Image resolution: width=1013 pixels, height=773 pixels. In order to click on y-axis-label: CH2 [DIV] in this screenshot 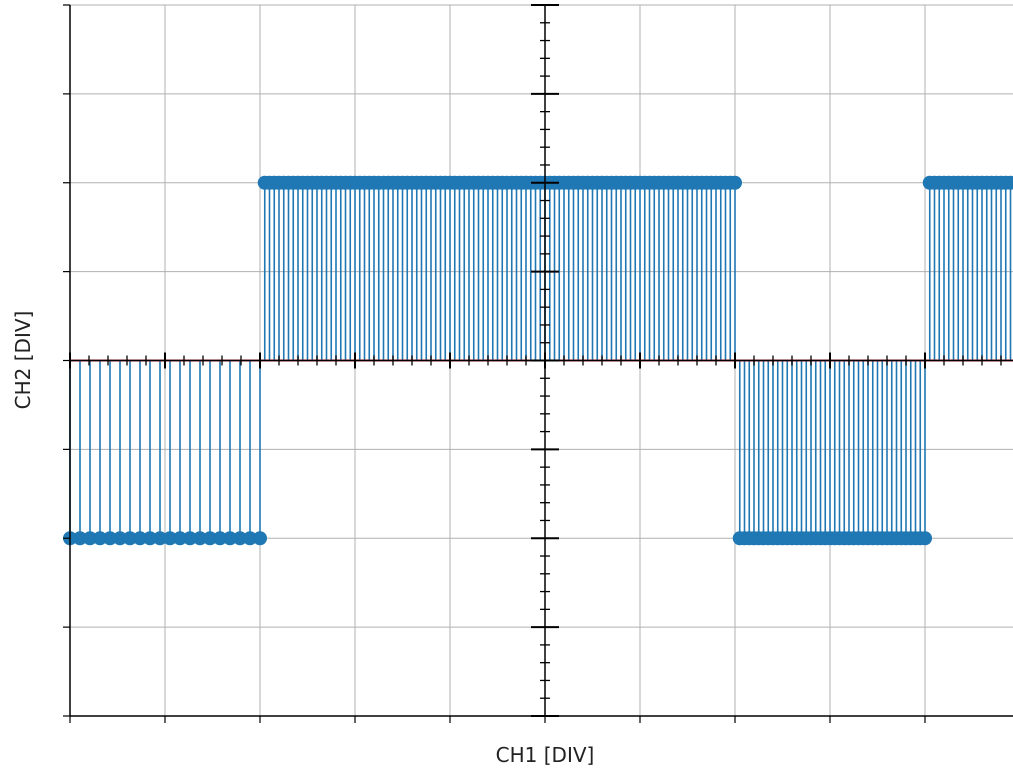, I will do `click(23, 360)`.